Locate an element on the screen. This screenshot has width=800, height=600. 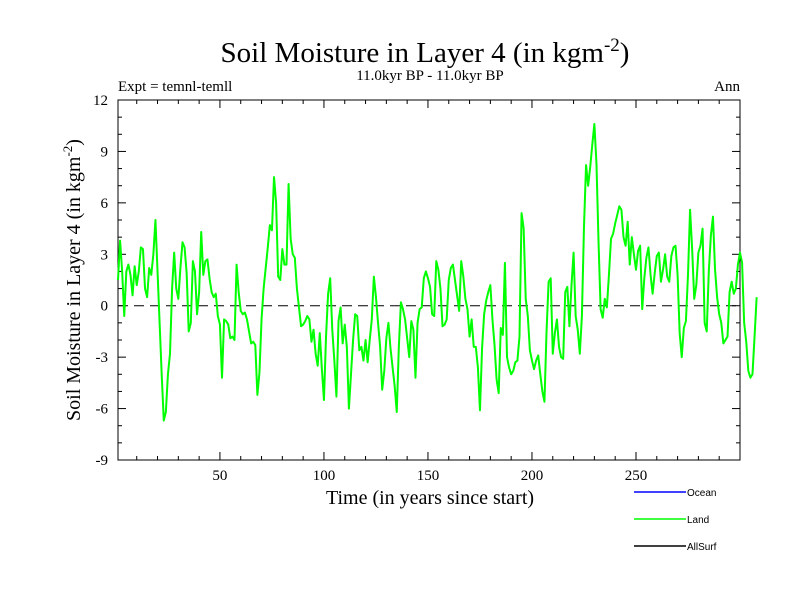
y-axis-title: Soil Moisture in Layer 4 (in kgm-2) is located at coordinates (72, 280).